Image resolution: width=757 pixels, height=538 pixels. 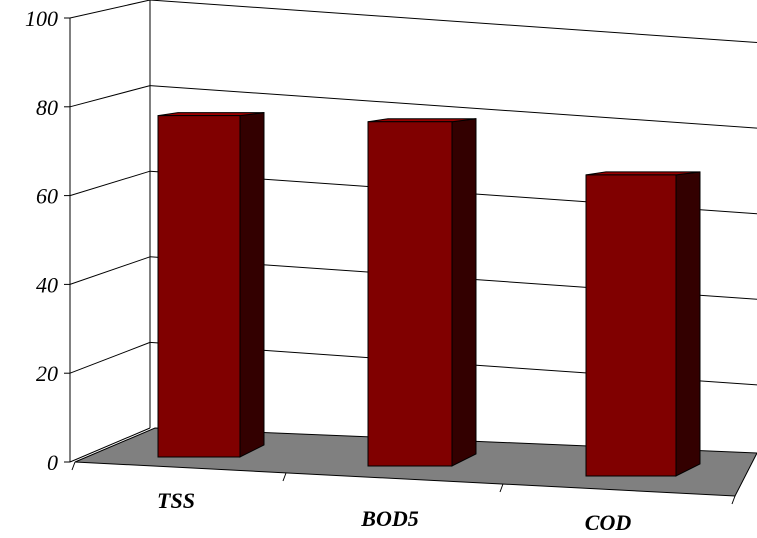 I want to click on x-tick-label: BOD5, so click(x=389, y=518).